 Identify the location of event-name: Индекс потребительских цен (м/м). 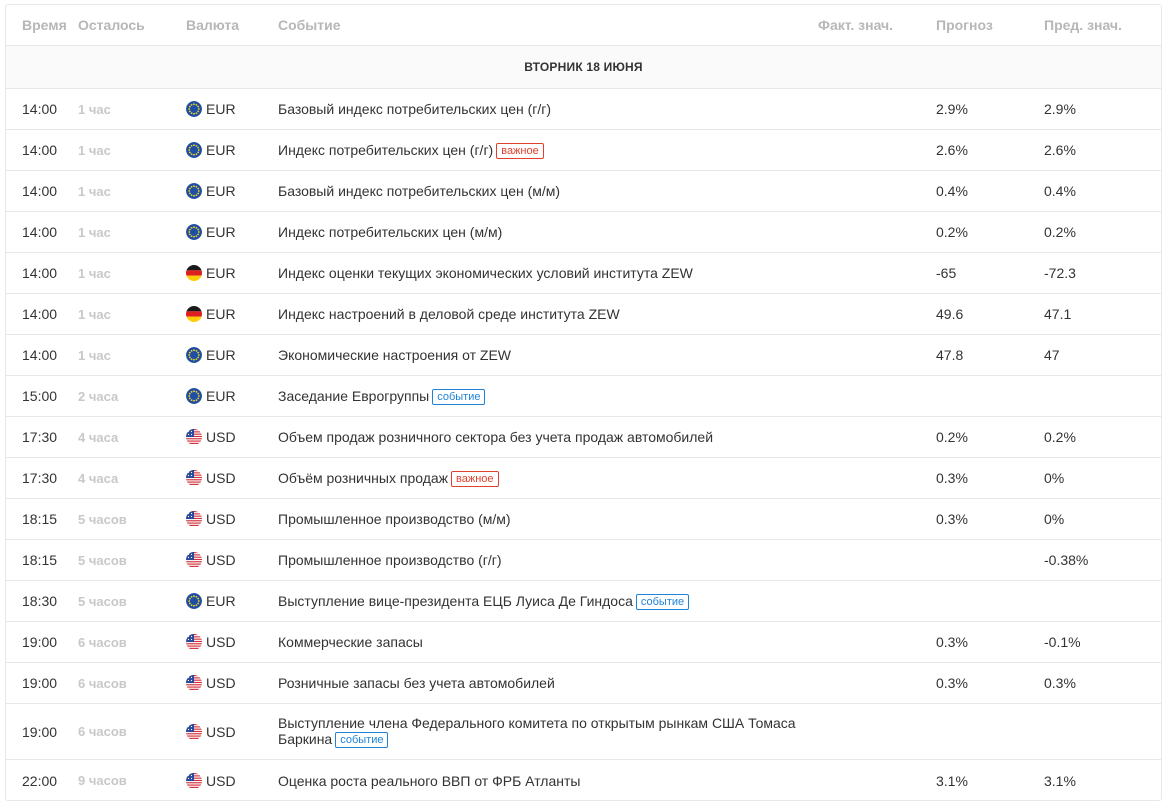
(390, 232).